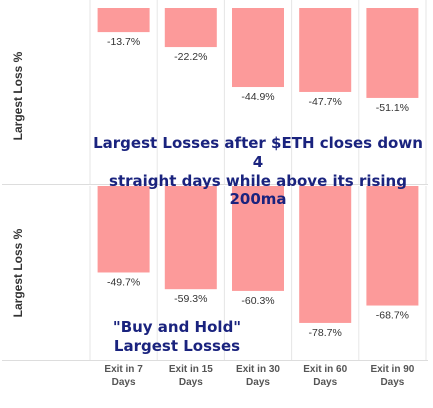 The height and width of the screenshot is (408, 433). Describe the element at coordinates (190, 57) in the screenshot. I see `bar-value-label: -22.2%` at that location.